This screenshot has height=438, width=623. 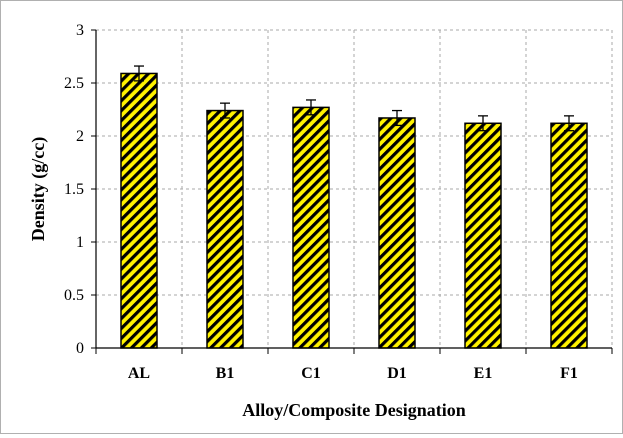 I want to click on y-tick-label: 1, so click(x=80, y=242).